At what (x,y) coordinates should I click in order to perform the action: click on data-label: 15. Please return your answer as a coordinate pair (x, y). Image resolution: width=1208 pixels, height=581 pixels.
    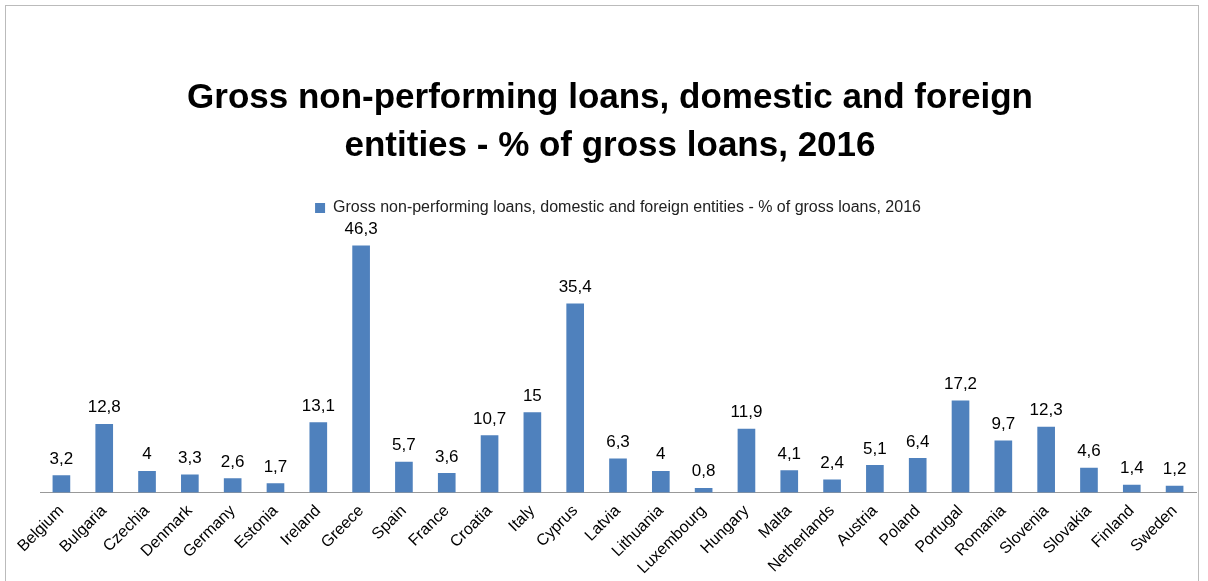
    Looking at the image, I should click on (532, 395).